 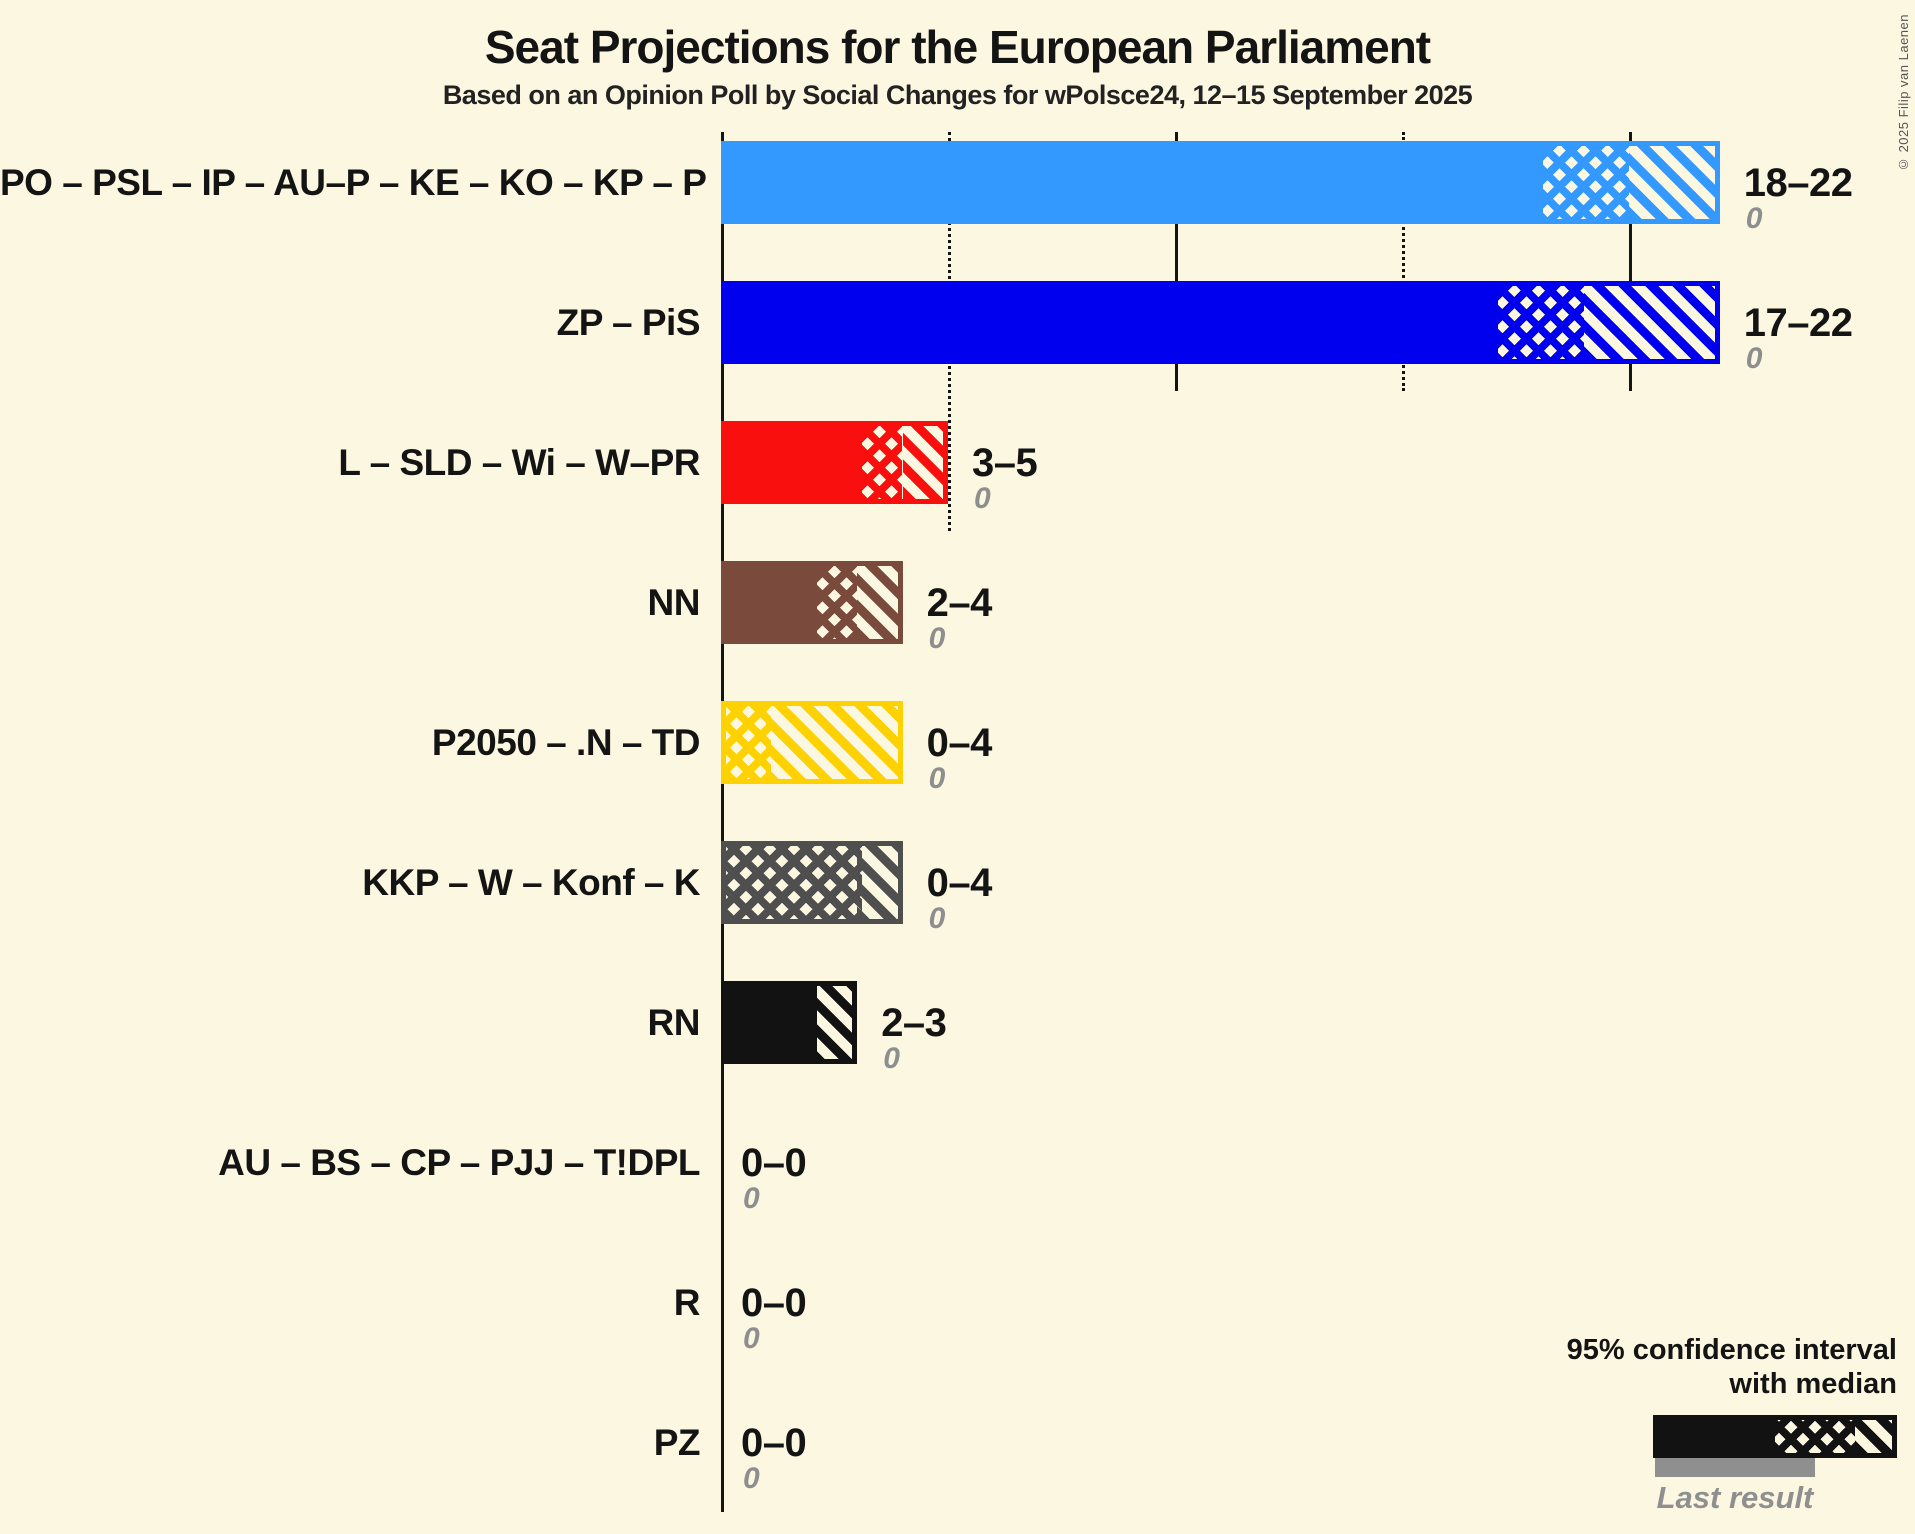 What do you see at coordinates (1735, 1467) in the screenshot?
I see `legend-last-result-bar` at bounding box center [1735, 1467].